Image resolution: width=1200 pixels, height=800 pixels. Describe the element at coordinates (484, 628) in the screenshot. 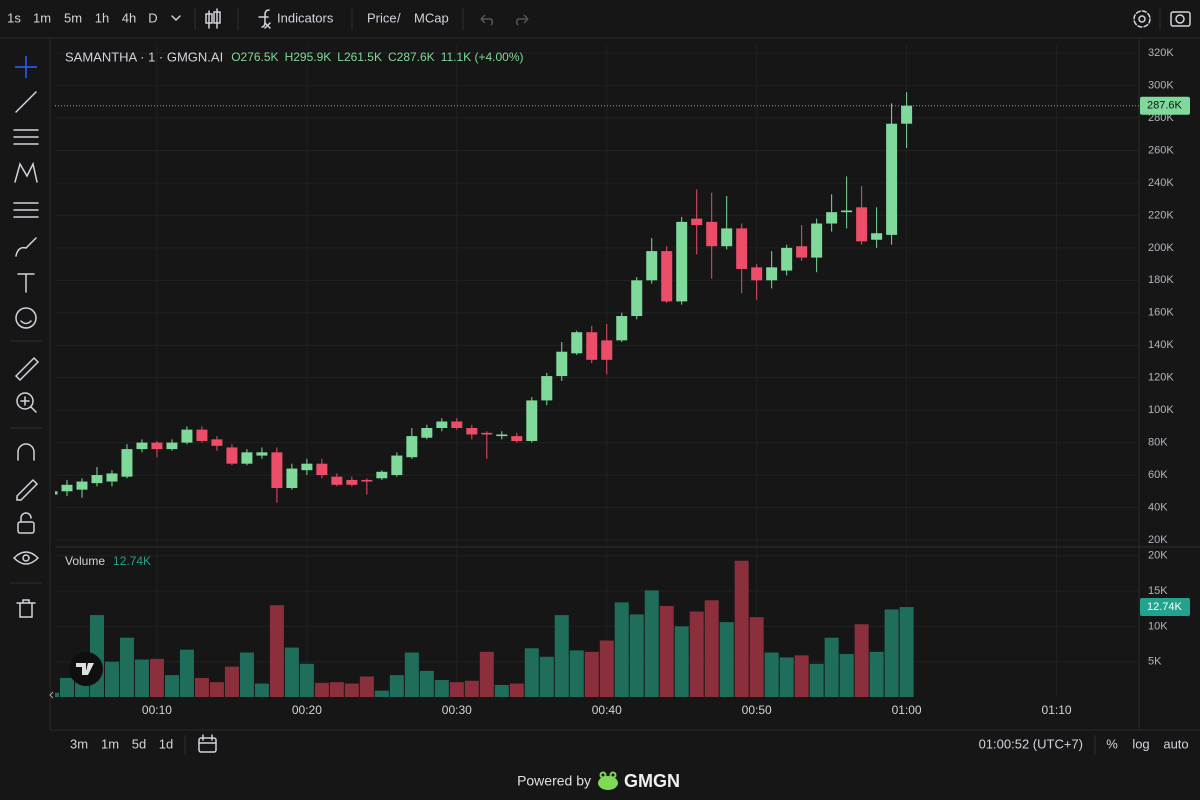

I see `volume-pane` at that location.